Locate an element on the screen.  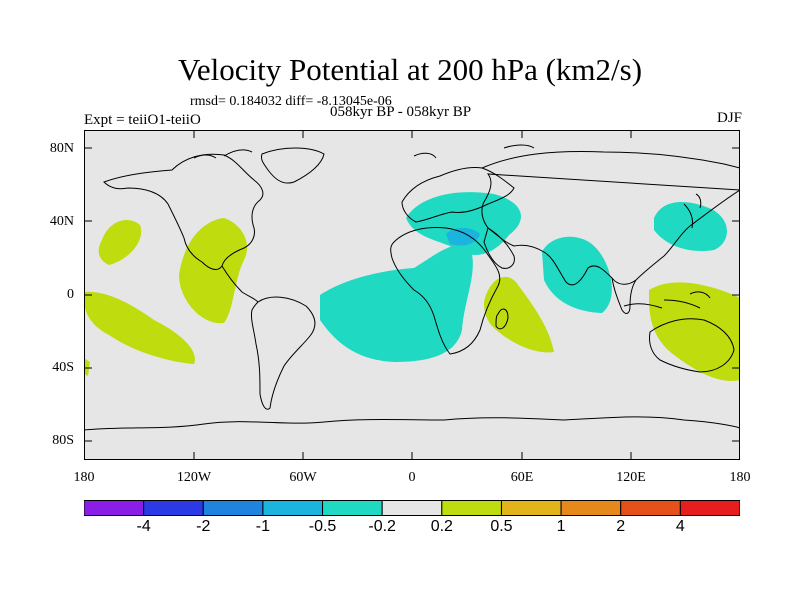
colorbar is located at coordinates (412, 508).